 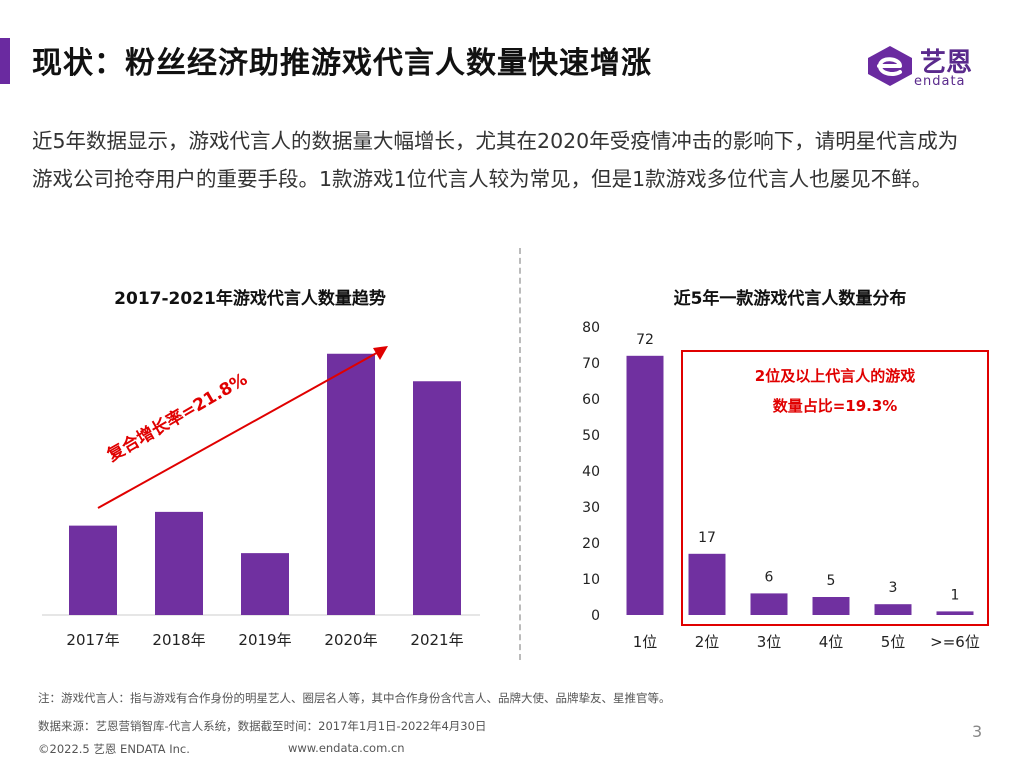 What do you see at coordinates (177, 418) in the screenshot?
I see `growth-rate-annotation: 复合增长率=21.8%` at bounding box center [177, 418].